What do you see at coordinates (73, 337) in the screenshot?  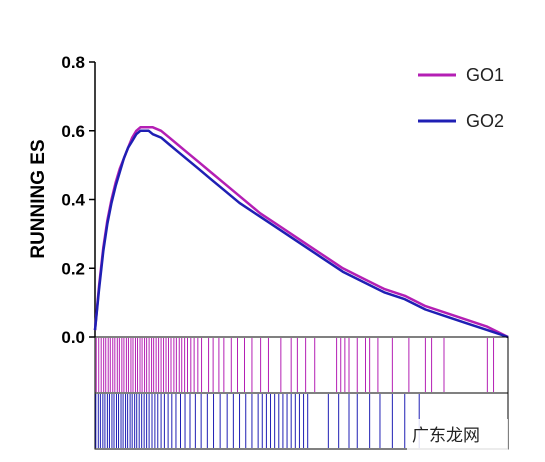 I see `y-tick-label: 0.0` at bounding box center [73, 337].